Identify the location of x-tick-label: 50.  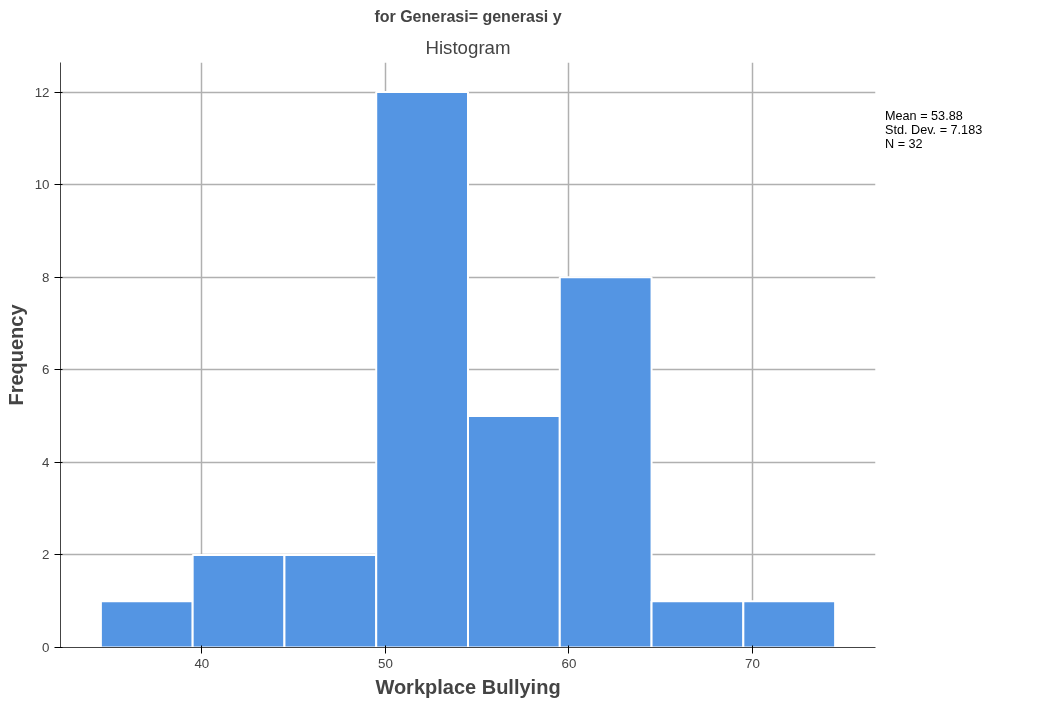
(385, 663).